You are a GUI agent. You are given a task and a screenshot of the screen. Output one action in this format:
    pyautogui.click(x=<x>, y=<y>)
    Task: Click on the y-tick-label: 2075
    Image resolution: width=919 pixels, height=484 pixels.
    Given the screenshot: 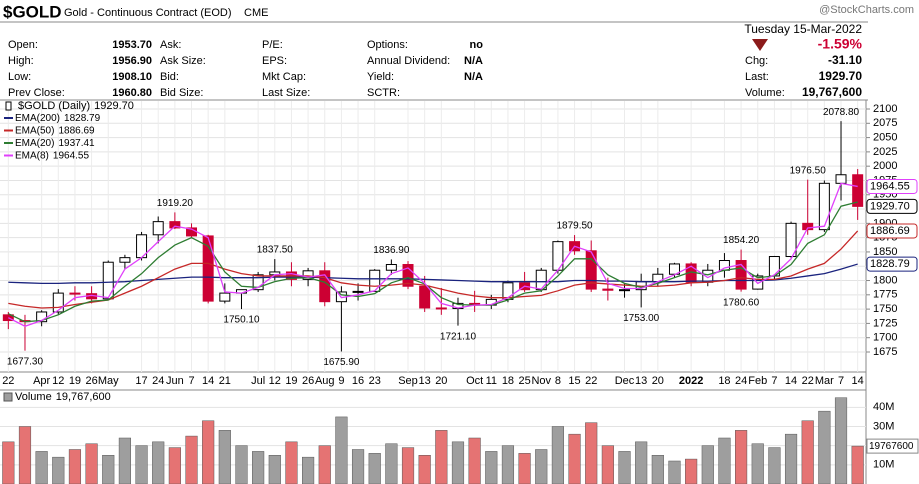 What is the action you would take?
    pyautogui.click(x=885, y=123)
    